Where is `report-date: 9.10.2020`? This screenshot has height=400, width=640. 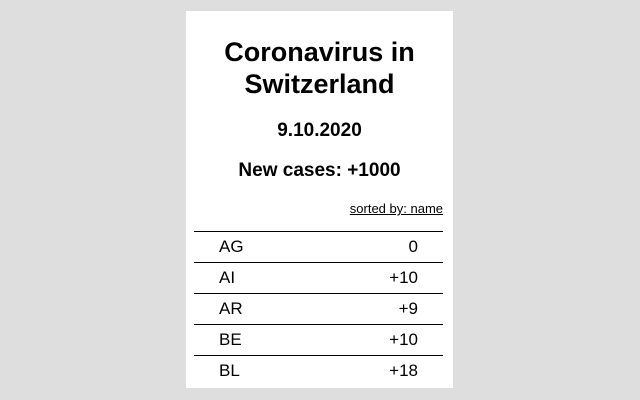 report-date: 9.10.2020 is located at coordinates (319, 130).